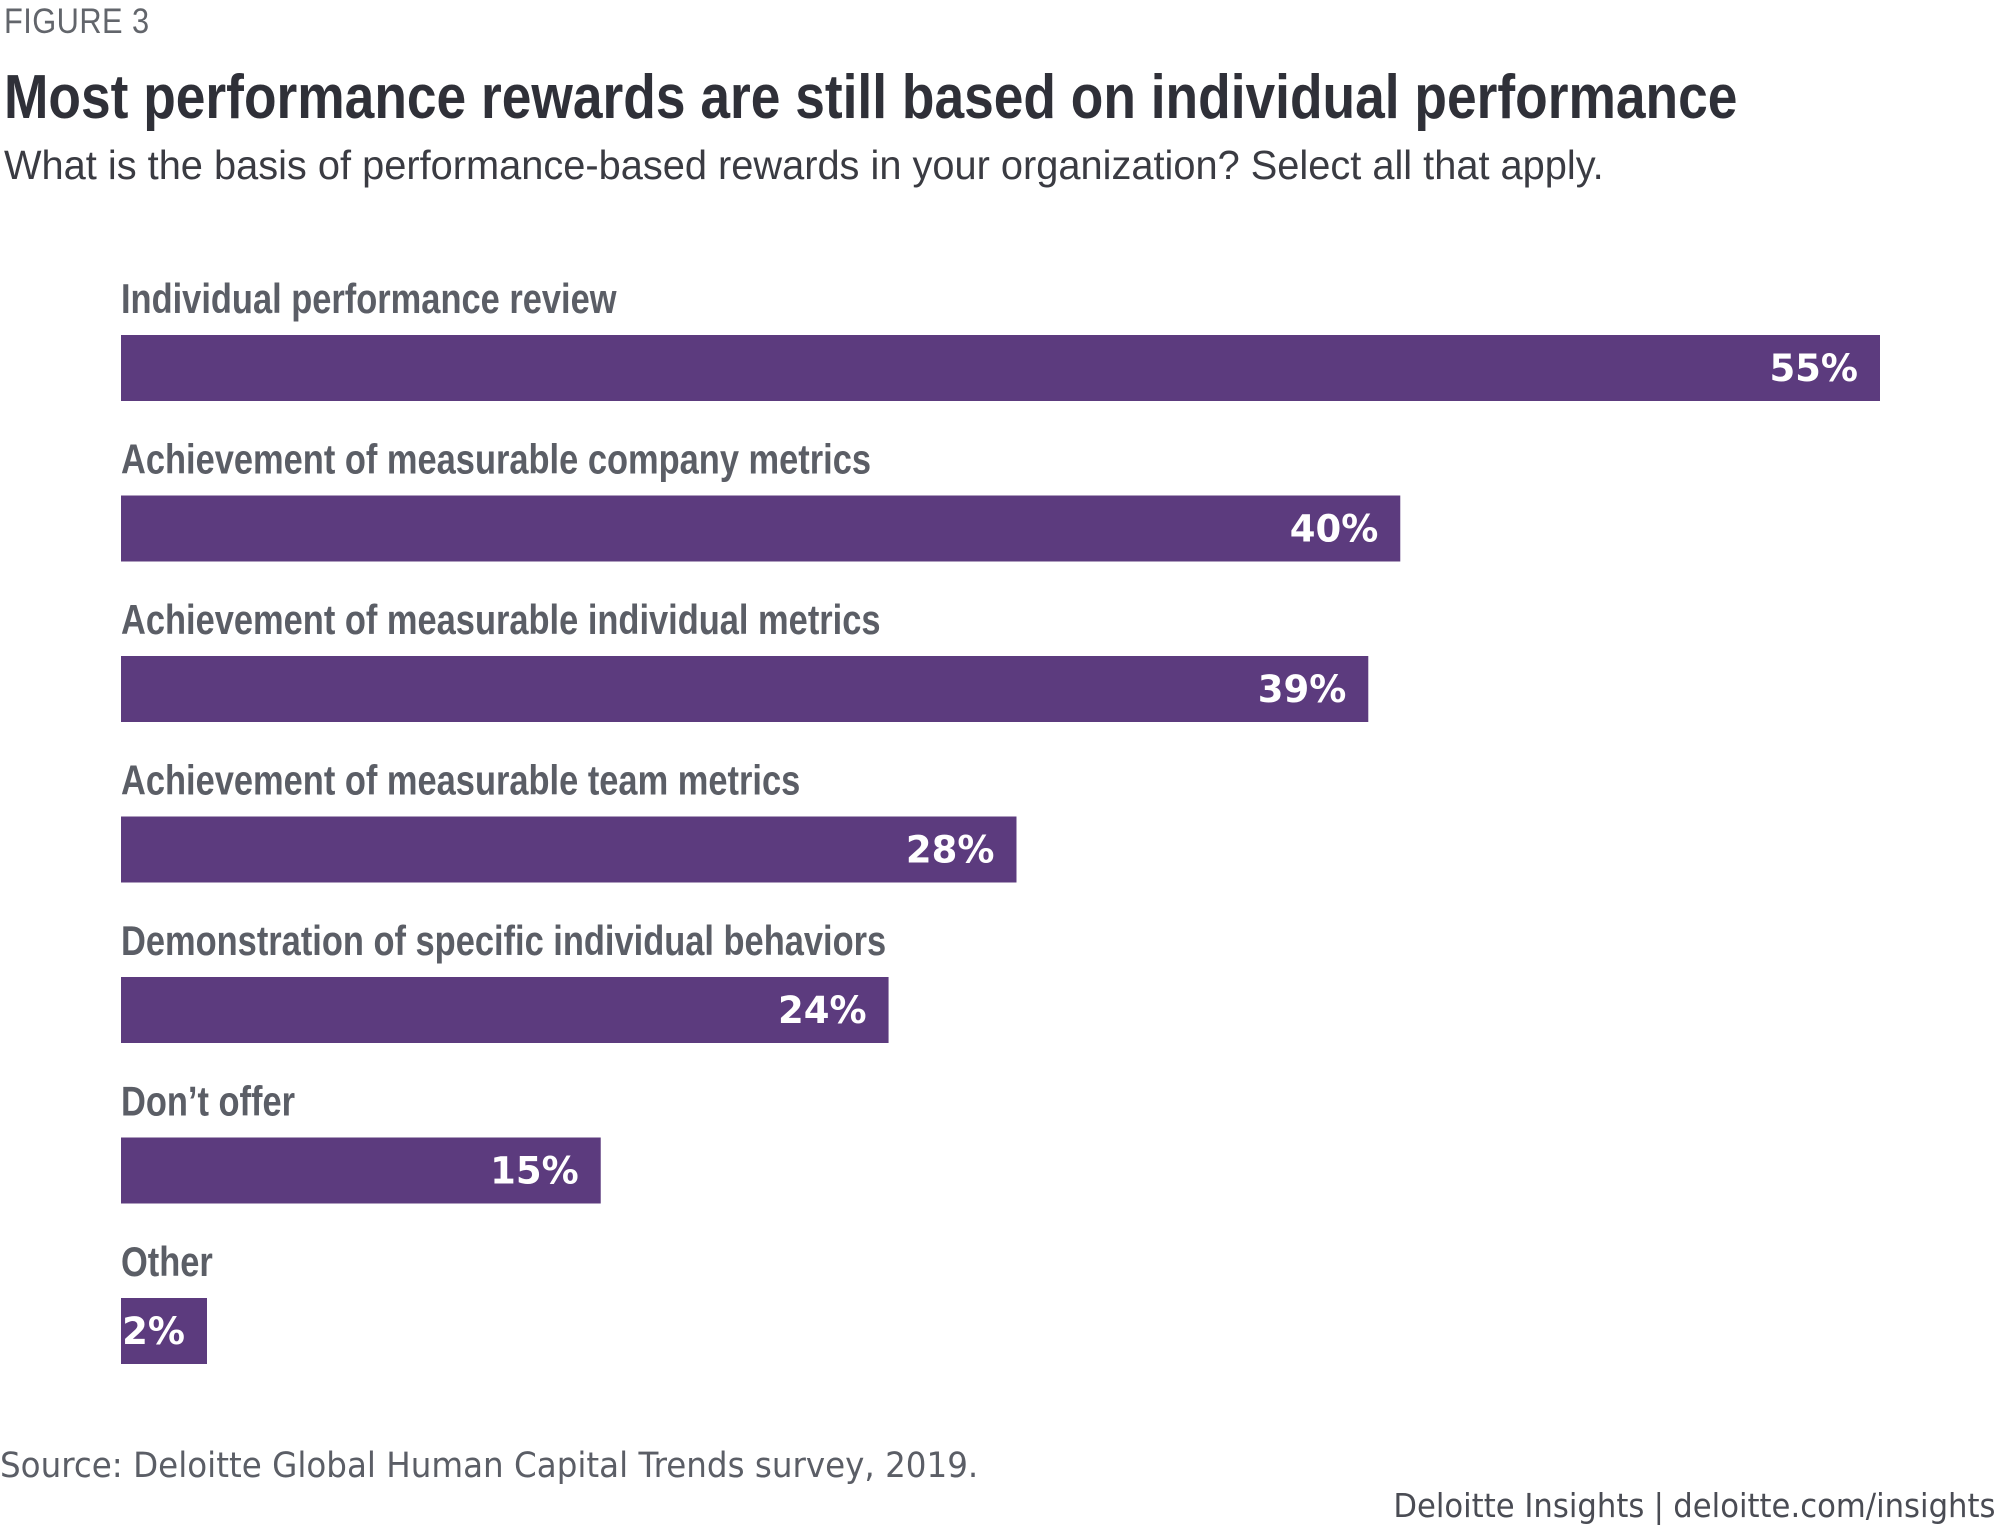  Describe the element at coordinates (1519, 1505) in the screenshot. I see `footer-brand: Deloitte Insights` at that location.